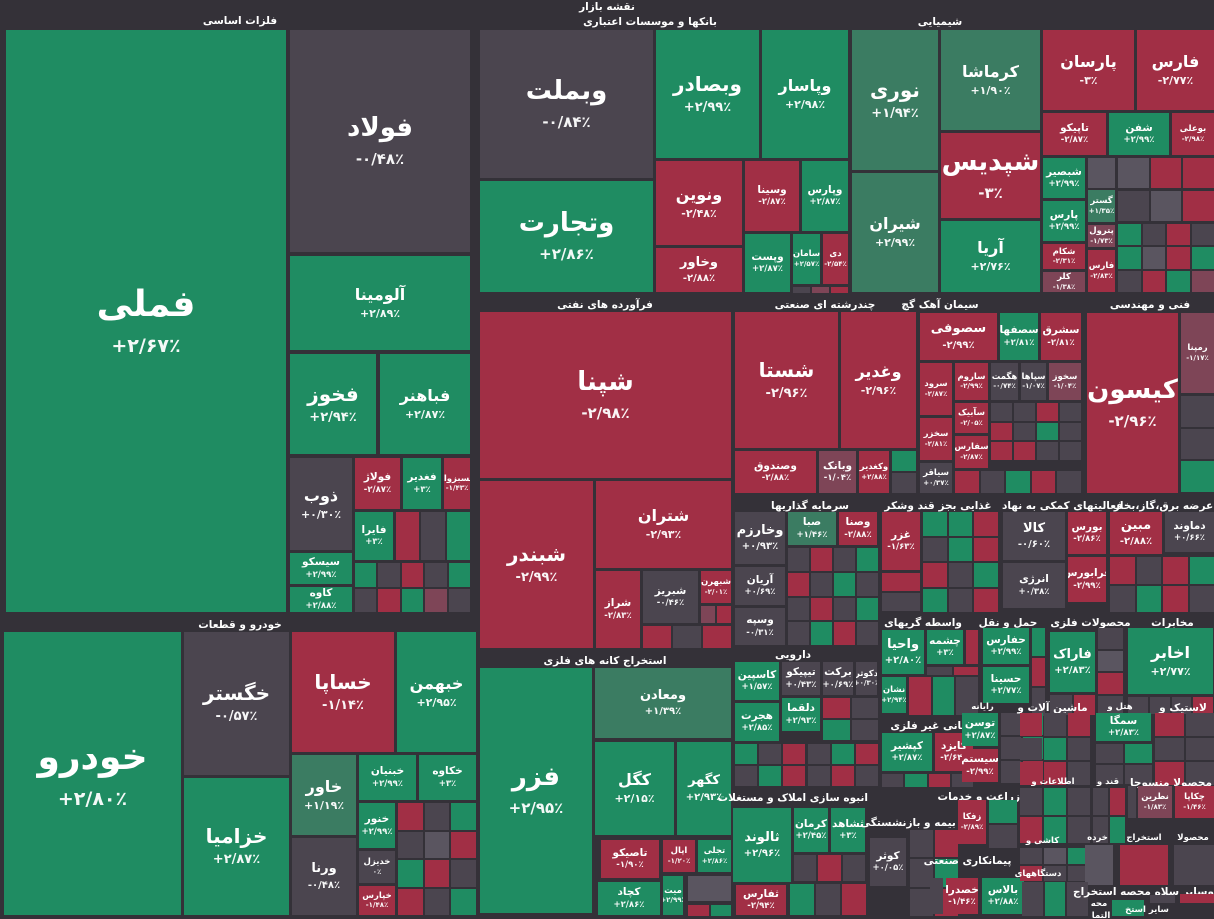 The image size is (1214, 919). Describe the element at coordinates (377, 900) in the screenshot. I see `stock-cell: خپارس -۱/۴۸٪` at that location.